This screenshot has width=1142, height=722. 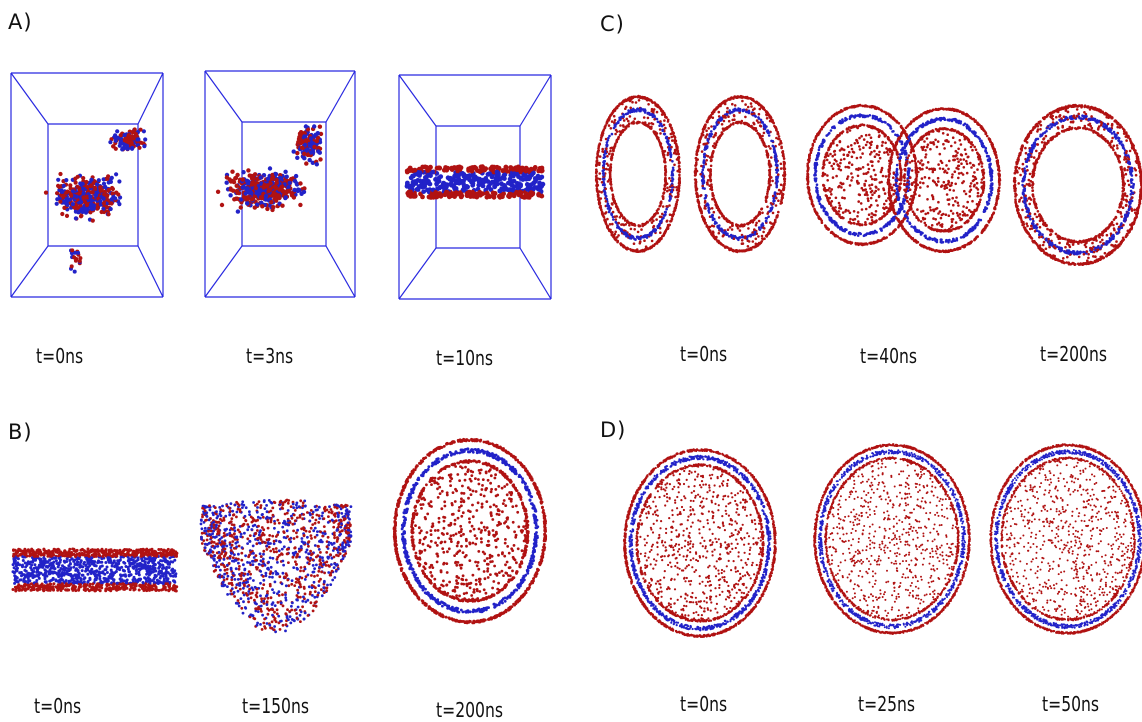 I want to click on time-label-d-1: t=0ns, so click(x=703, y=704).